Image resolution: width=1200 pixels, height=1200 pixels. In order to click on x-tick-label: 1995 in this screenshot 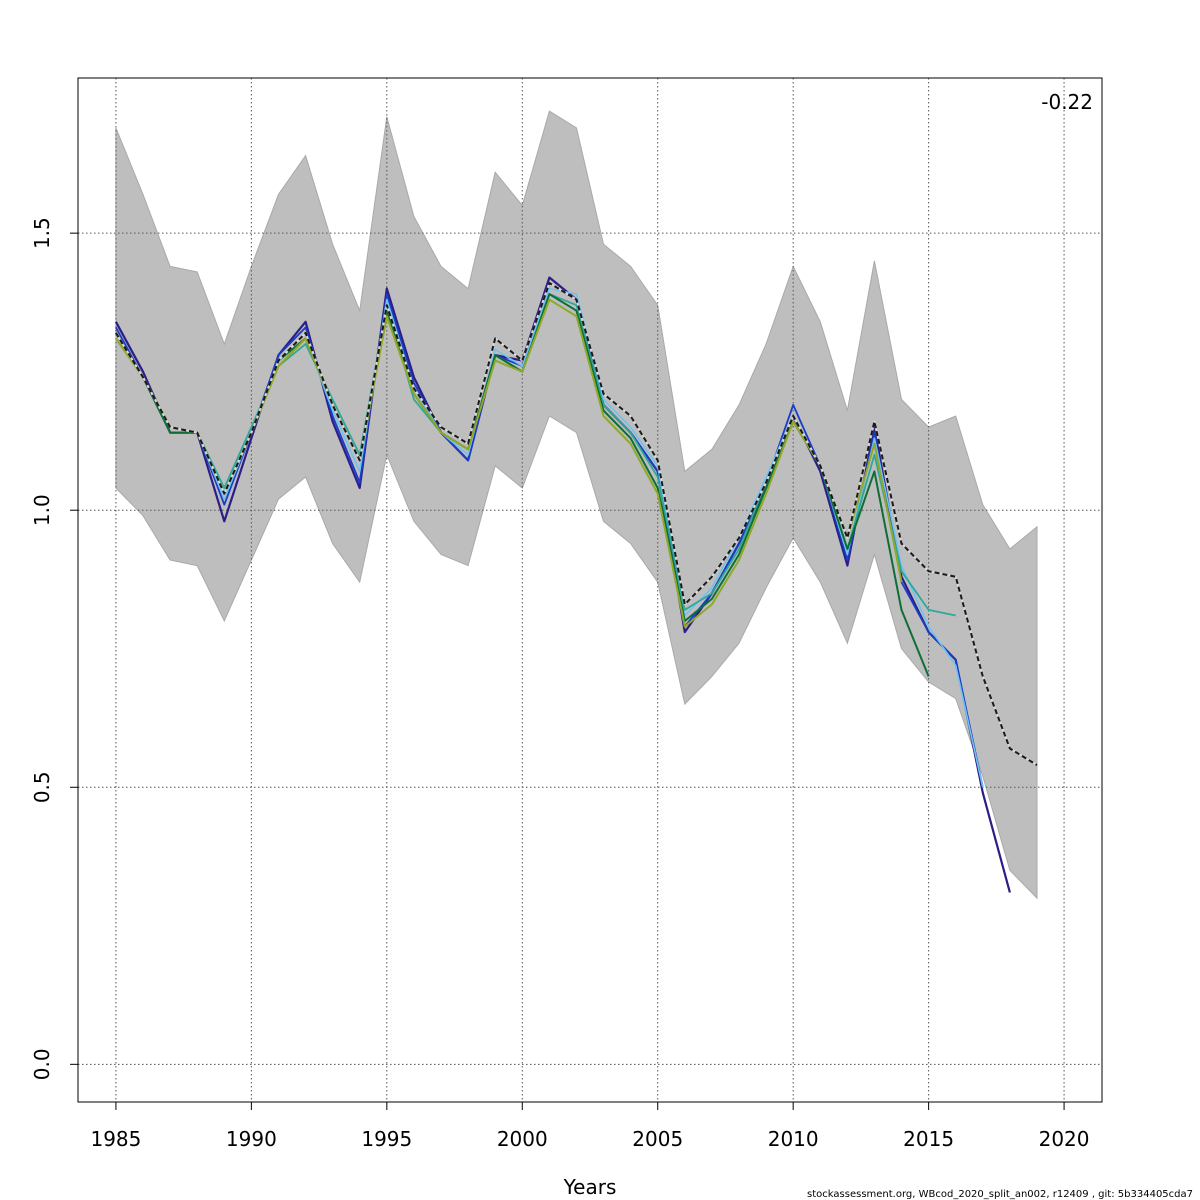, I will do `click(386, 1139)`.